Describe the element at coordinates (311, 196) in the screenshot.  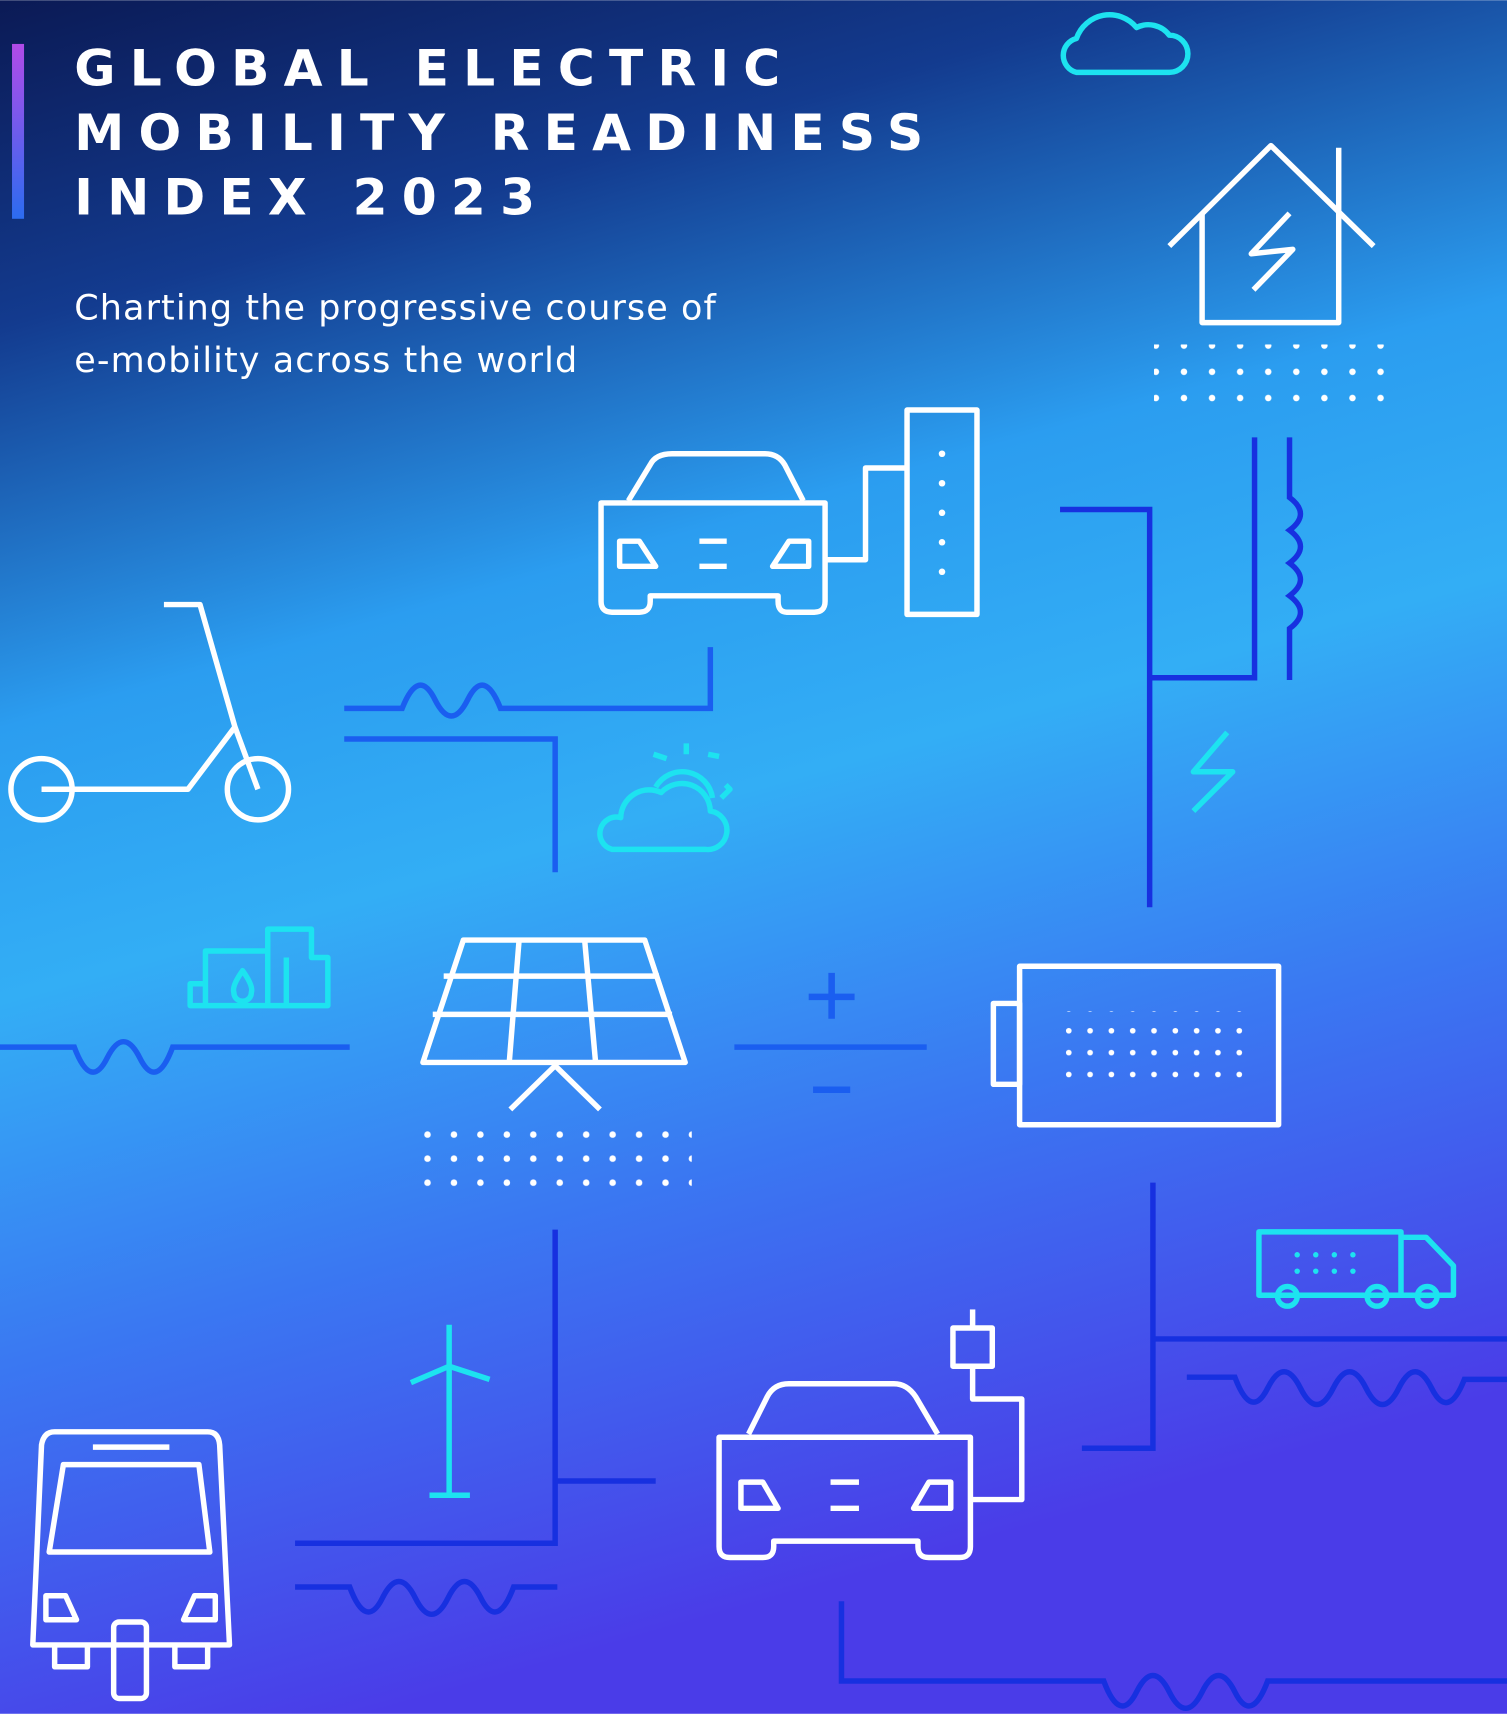
I see `title-line: INDEX 2023` at that location.